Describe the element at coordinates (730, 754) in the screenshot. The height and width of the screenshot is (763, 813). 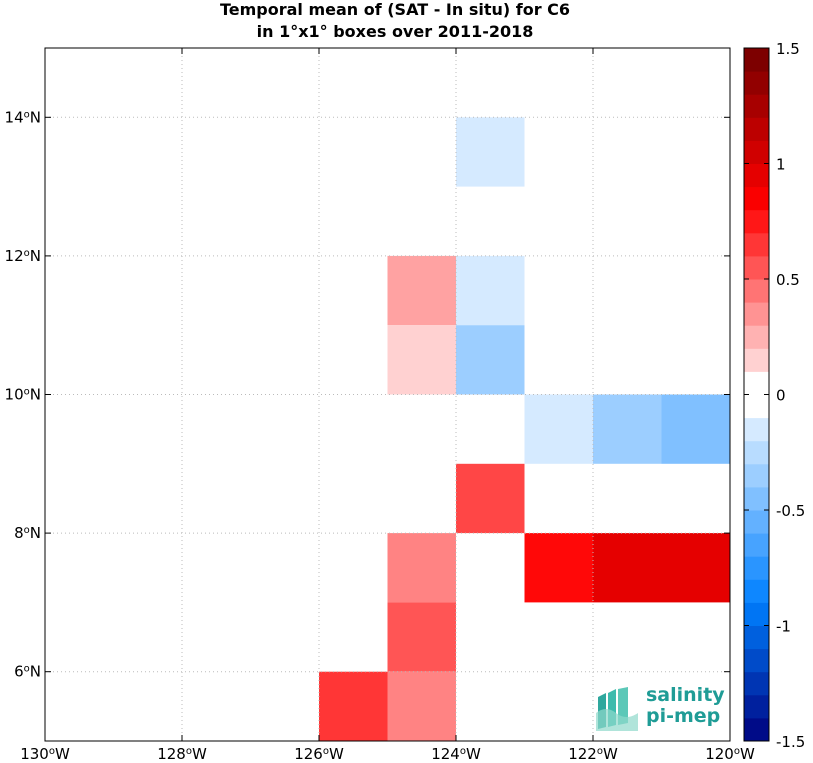
I see `x-tick-label: 120oW` at that location.